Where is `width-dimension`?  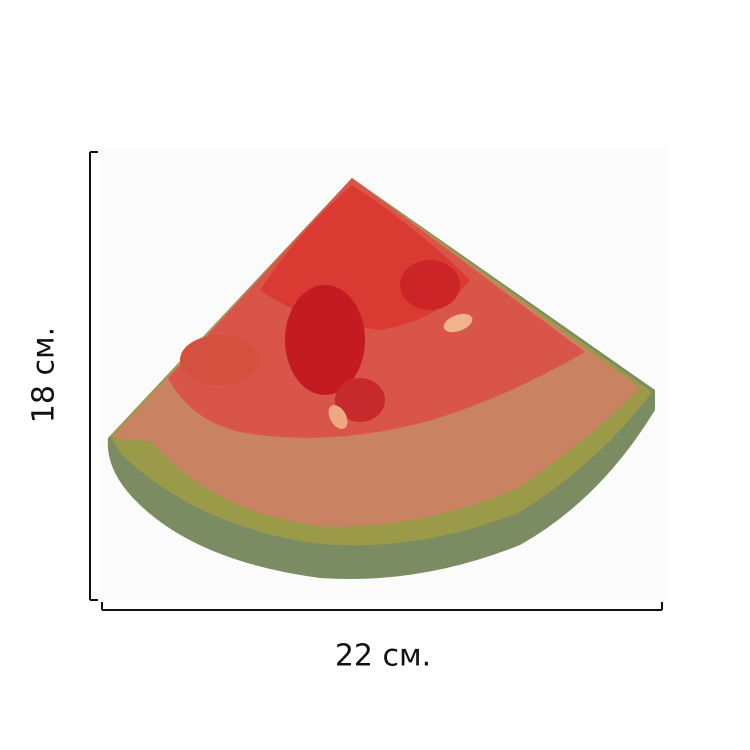
width-dimension is located at coordinates (382, 606).